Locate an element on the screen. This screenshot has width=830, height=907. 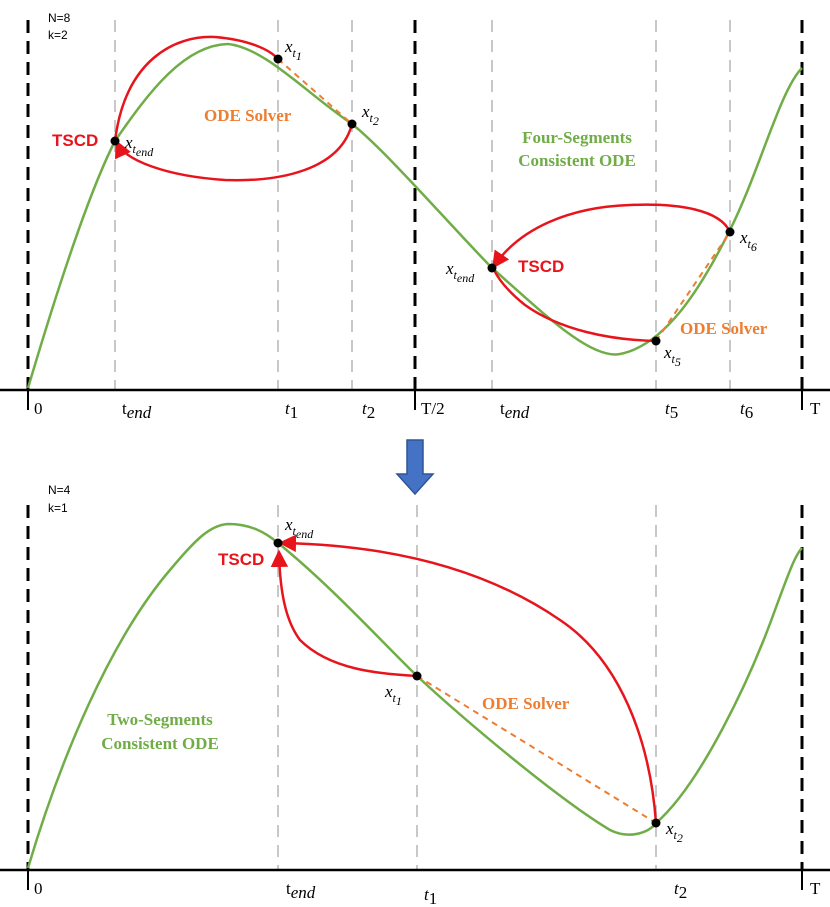
top-tick-t1: t1 is located at coordinates (291, 410).